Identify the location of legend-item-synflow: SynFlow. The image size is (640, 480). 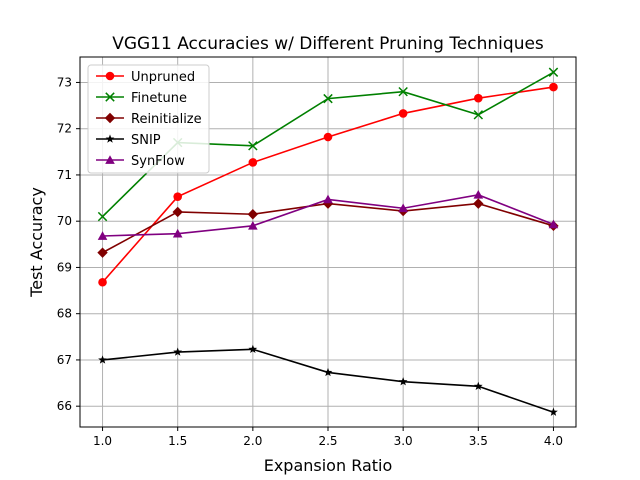
(140, 161).